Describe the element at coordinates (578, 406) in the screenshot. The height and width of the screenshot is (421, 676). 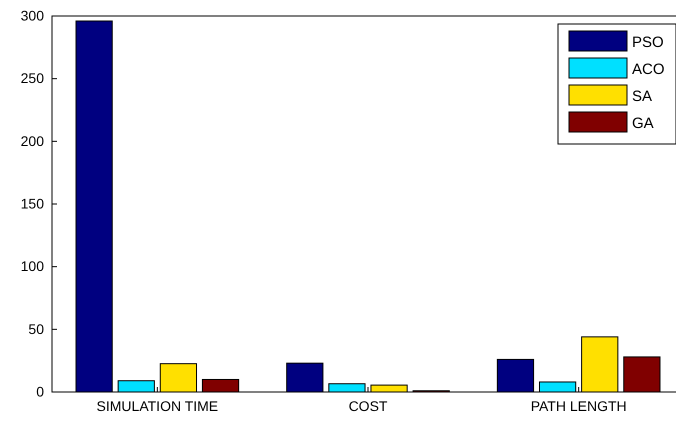
I see `x-tick-label: PATH LENGTH` at that location.